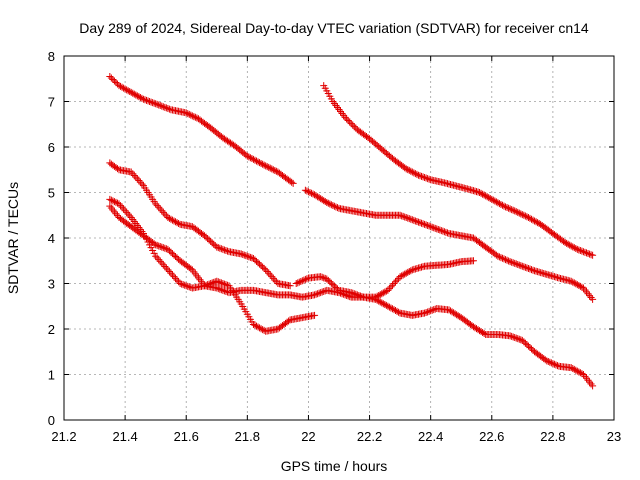  What do you see at coordinates (449, 244) in the screenshot?
I see `series-track-f` at bounding box center [449, 244].